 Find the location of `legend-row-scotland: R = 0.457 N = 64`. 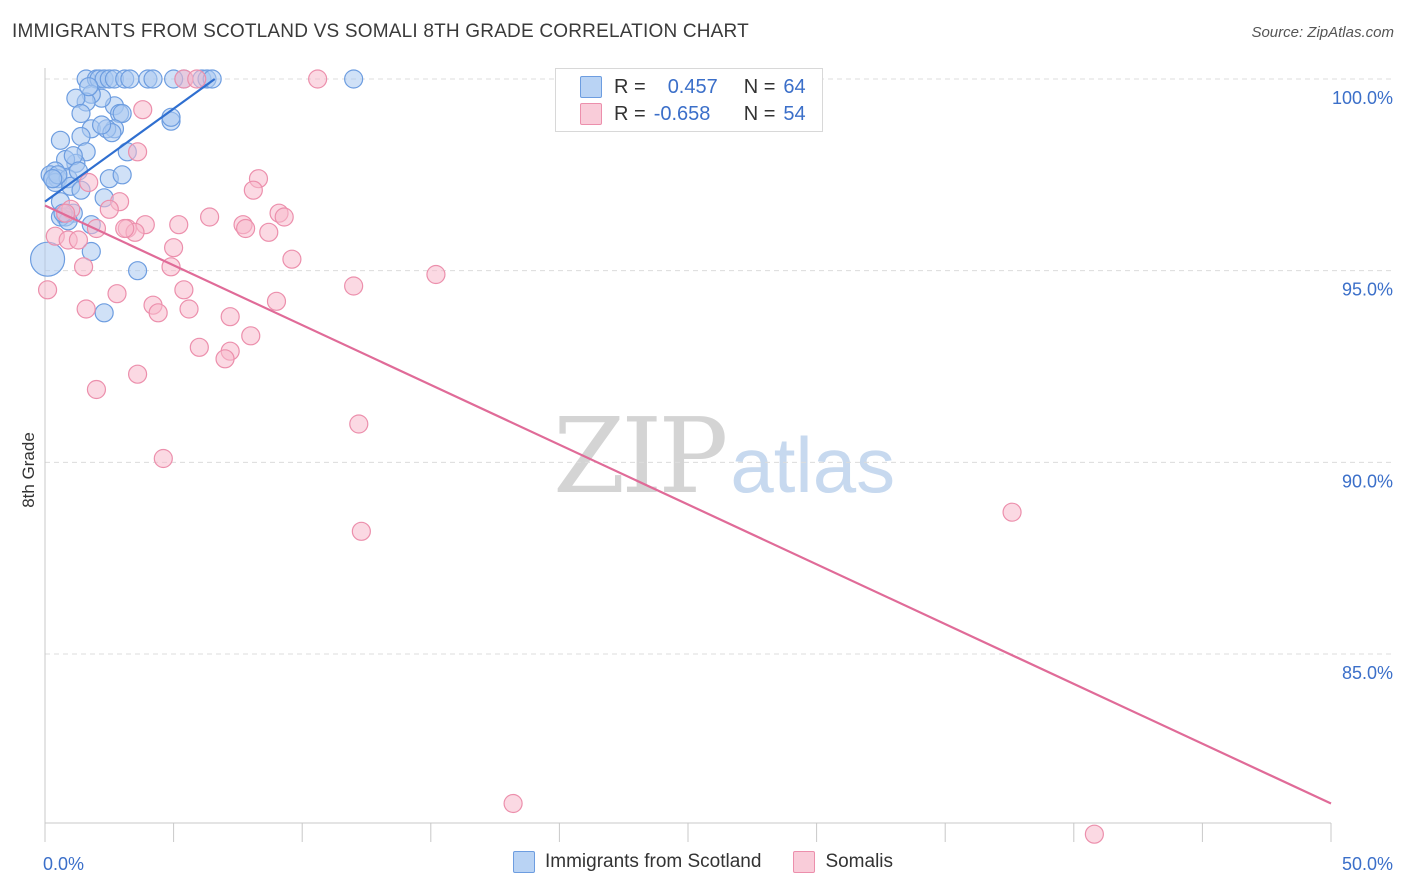

legend-row-scotland: R = 0.457 N = 64 is located at coordinates (681, 87).